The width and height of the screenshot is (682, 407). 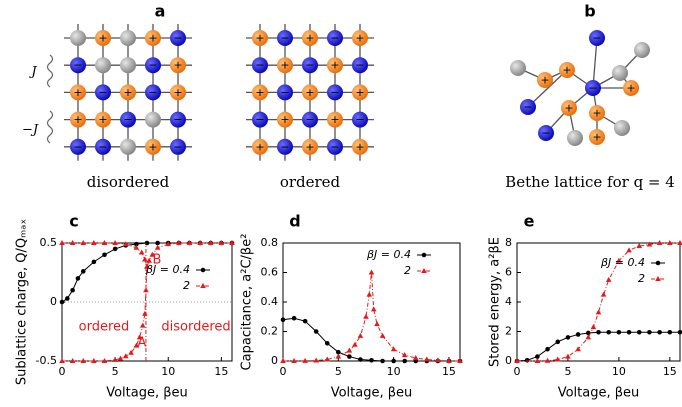 I want to click on legend-label: βJ = 0.4, so click(x=167, y=269).